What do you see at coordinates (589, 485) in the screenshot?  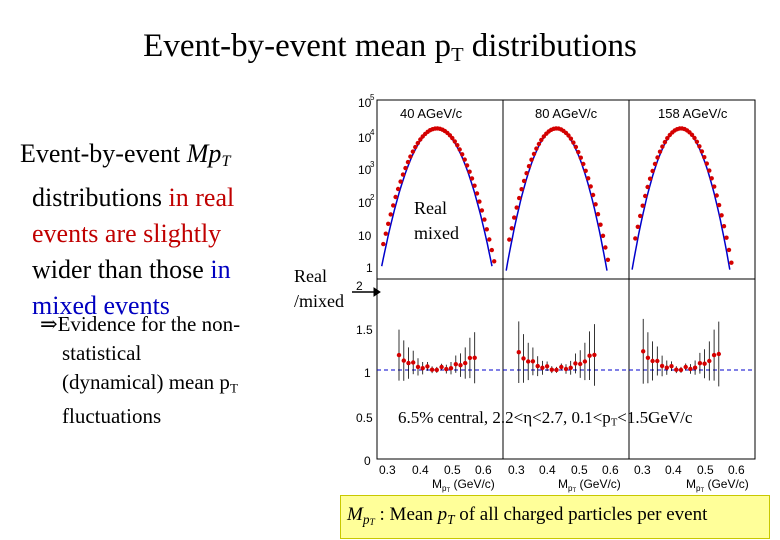 I see `x-axis-label-80: MpT (GeV/c)` at bounding box center [589, 485].